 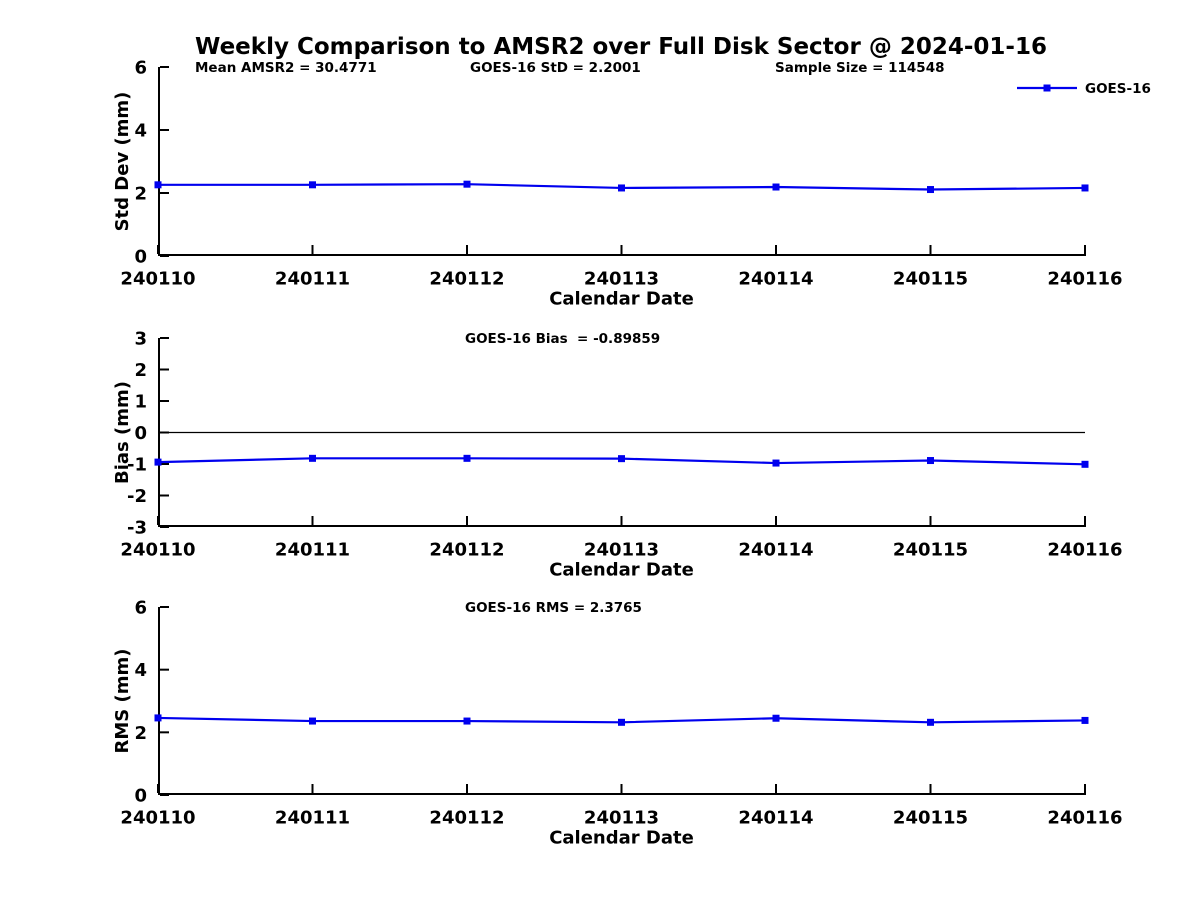 I want to click on y-tick-label: -3, so click(x=137, y=528).